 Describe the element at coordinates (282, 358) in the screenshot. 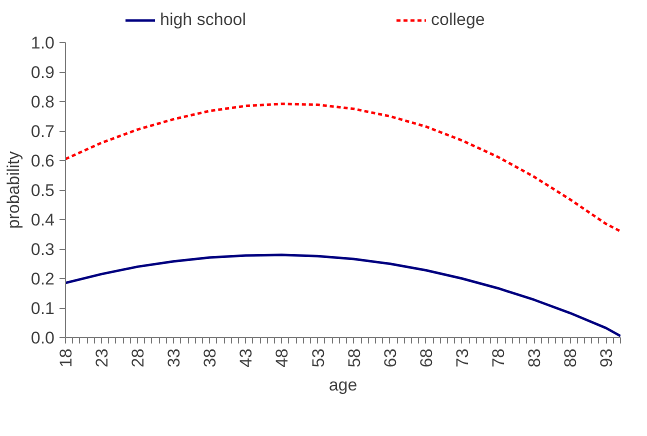

I see `x-tick-label: 48` at that location.